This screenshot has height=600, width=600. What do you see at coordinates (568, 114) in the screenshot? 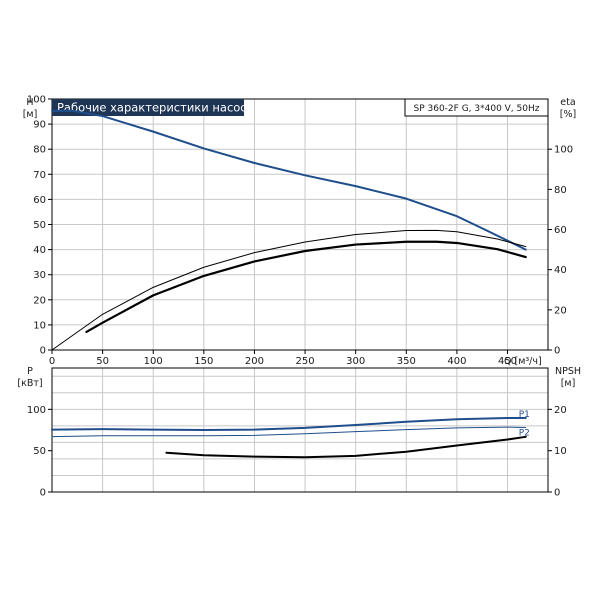
I see `y-axis-unit-right: [%]` at bounding box center [568, 114].